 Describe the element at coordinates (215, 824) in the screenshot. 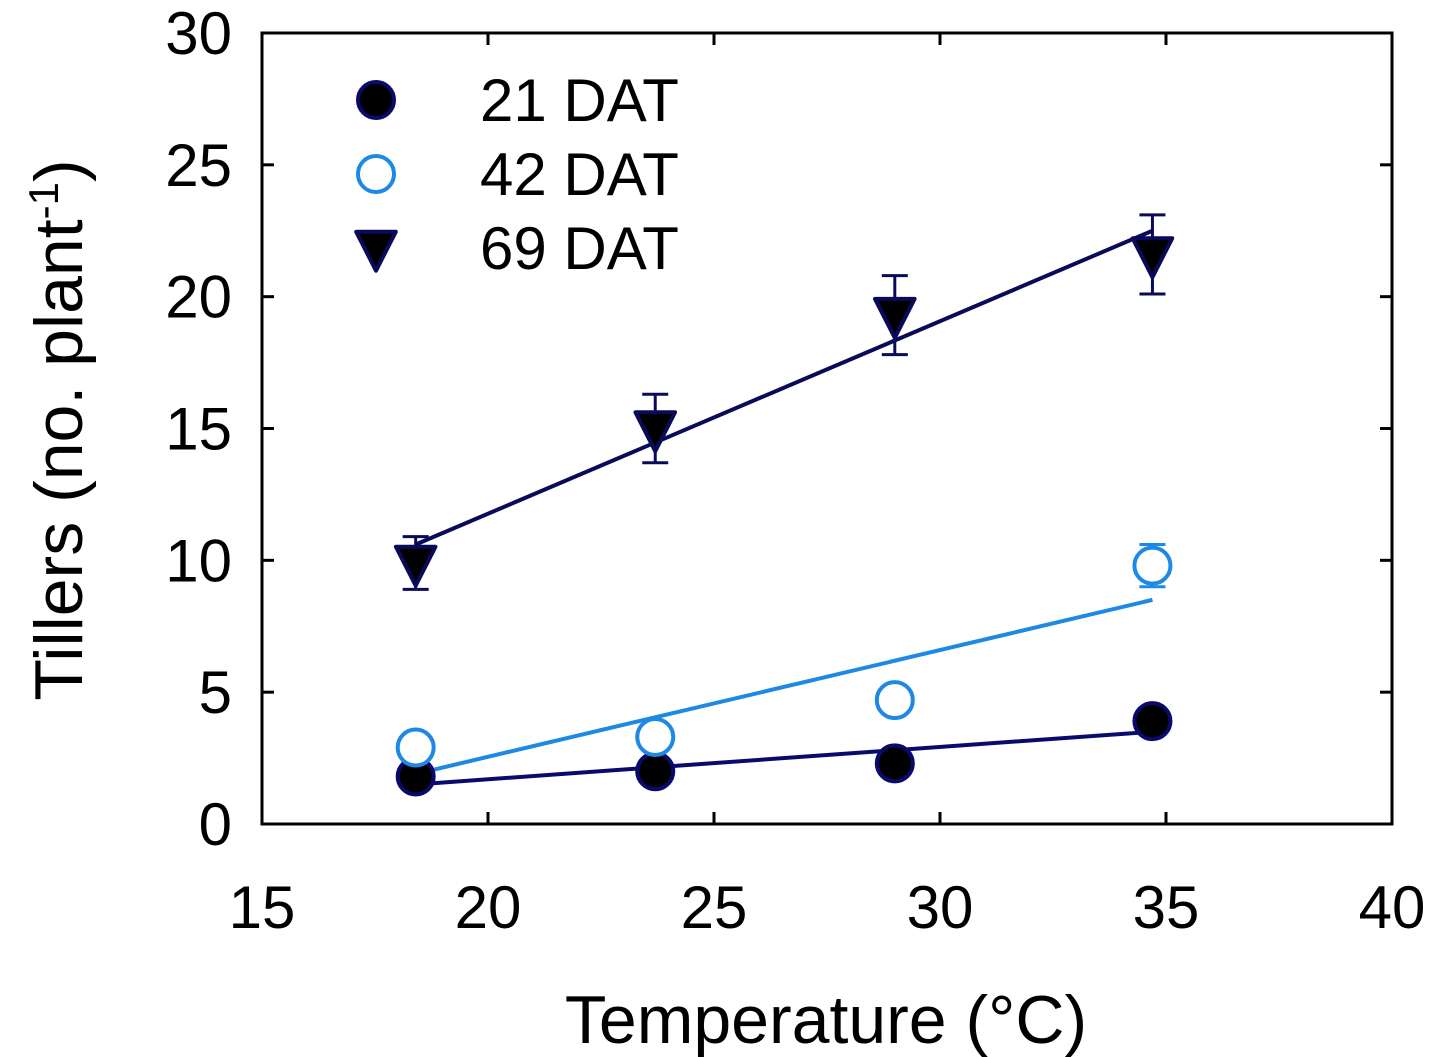

I see `y-tick-label: 0` at that location.